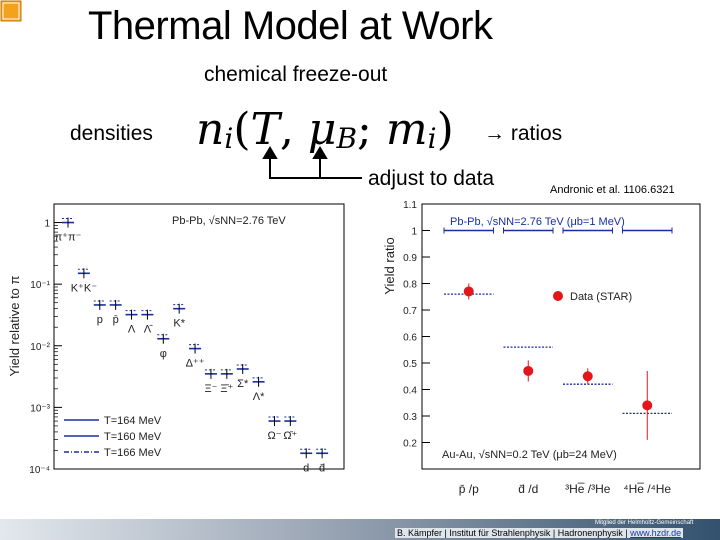 This screenshot has width=720, height=540. I want to click on right-tick-label: 0.8, so click(410, 285).